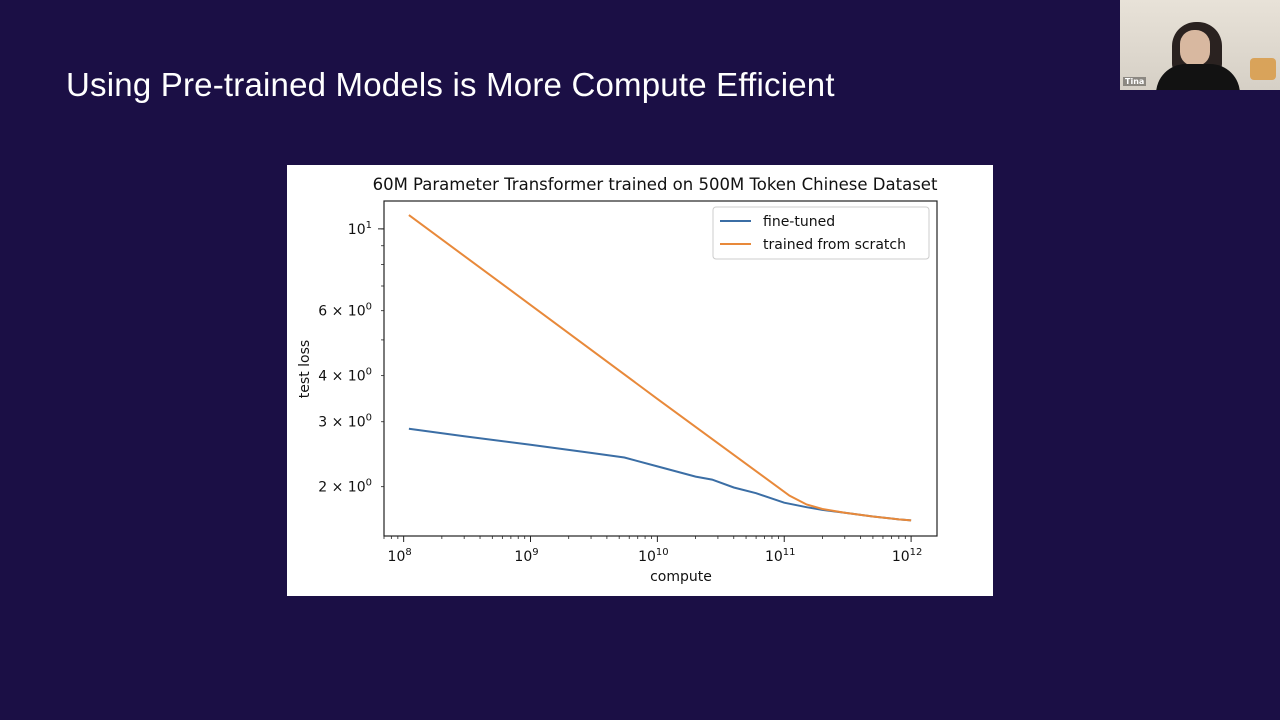 This screenshot has height=720, width=1280. Describe the element at coordinates (345, 487) in the screenshot. I see `y-tick-label: 2 × 100` at that location.